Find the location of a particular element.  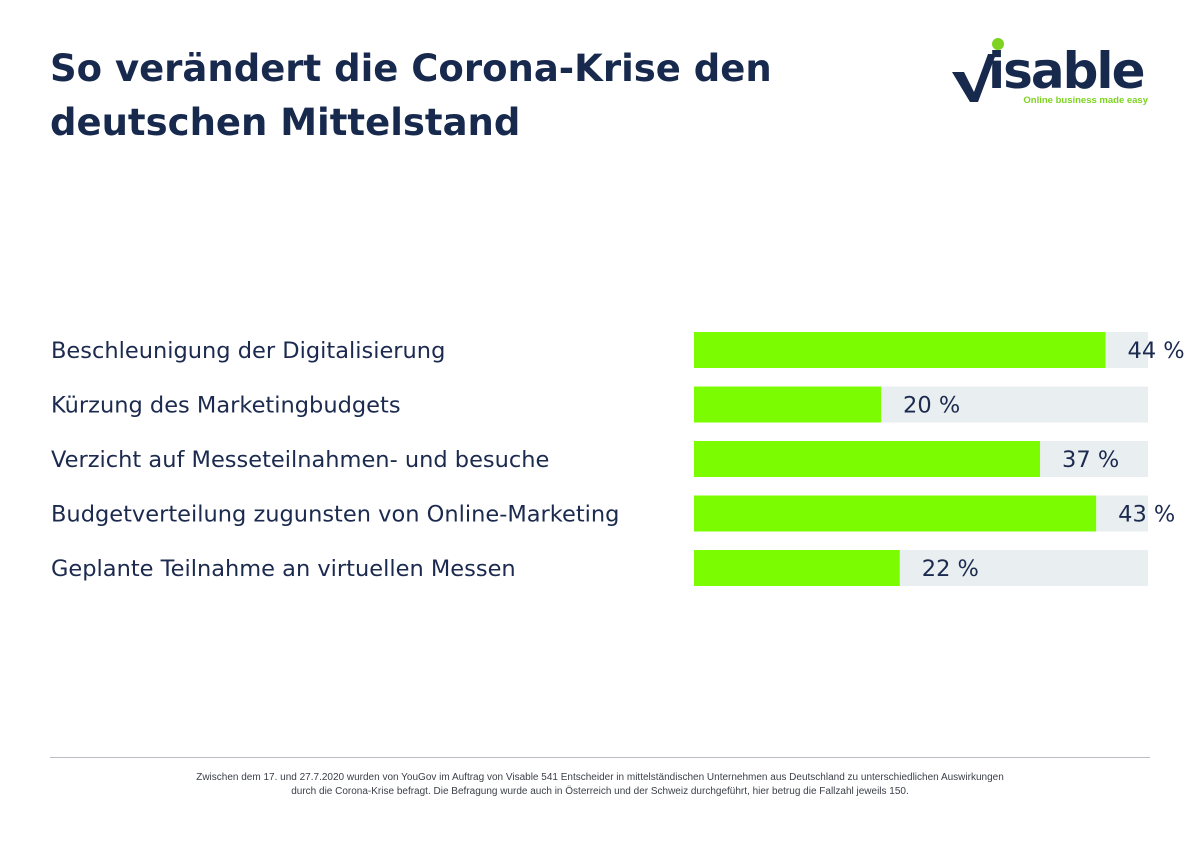

category-label: Beschleunigung der Digitalisierung is located at coordinates (248, 351).